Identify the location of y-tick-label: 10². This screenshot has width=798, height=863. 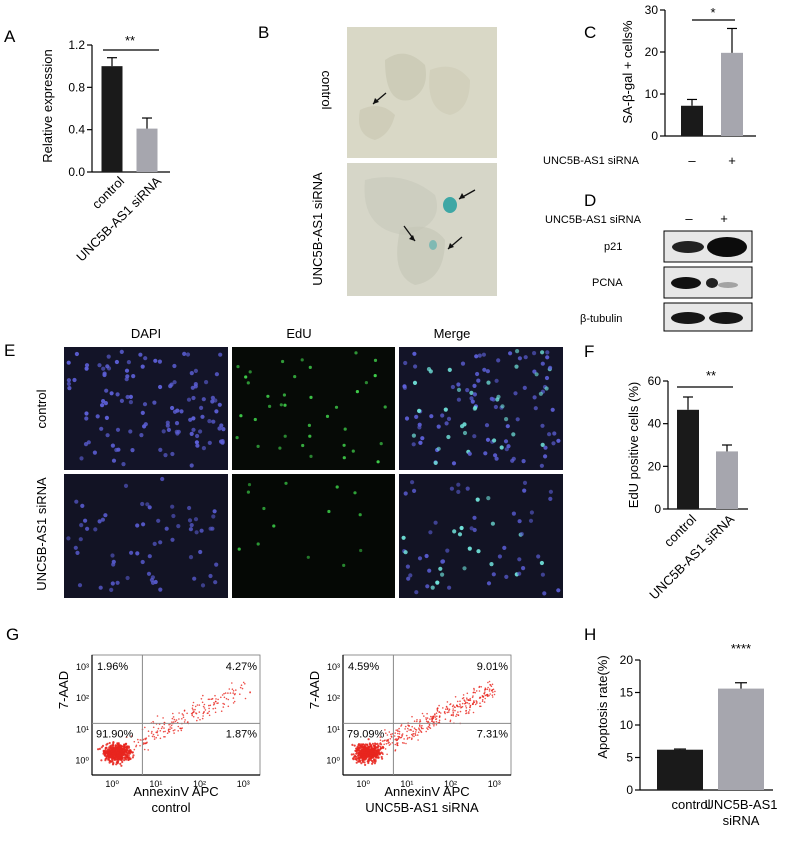
(333, 698).